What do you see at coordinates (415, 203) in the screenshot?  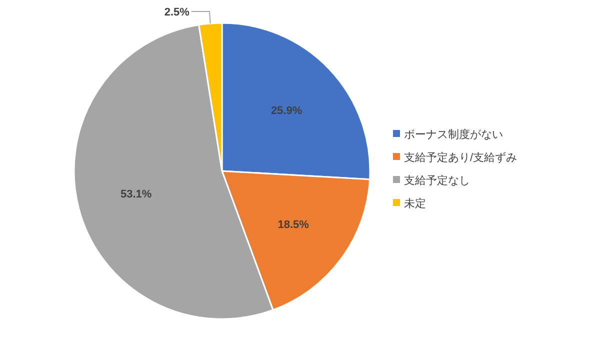 I see `legend-label: 未定` at bounding box center [415, 203].